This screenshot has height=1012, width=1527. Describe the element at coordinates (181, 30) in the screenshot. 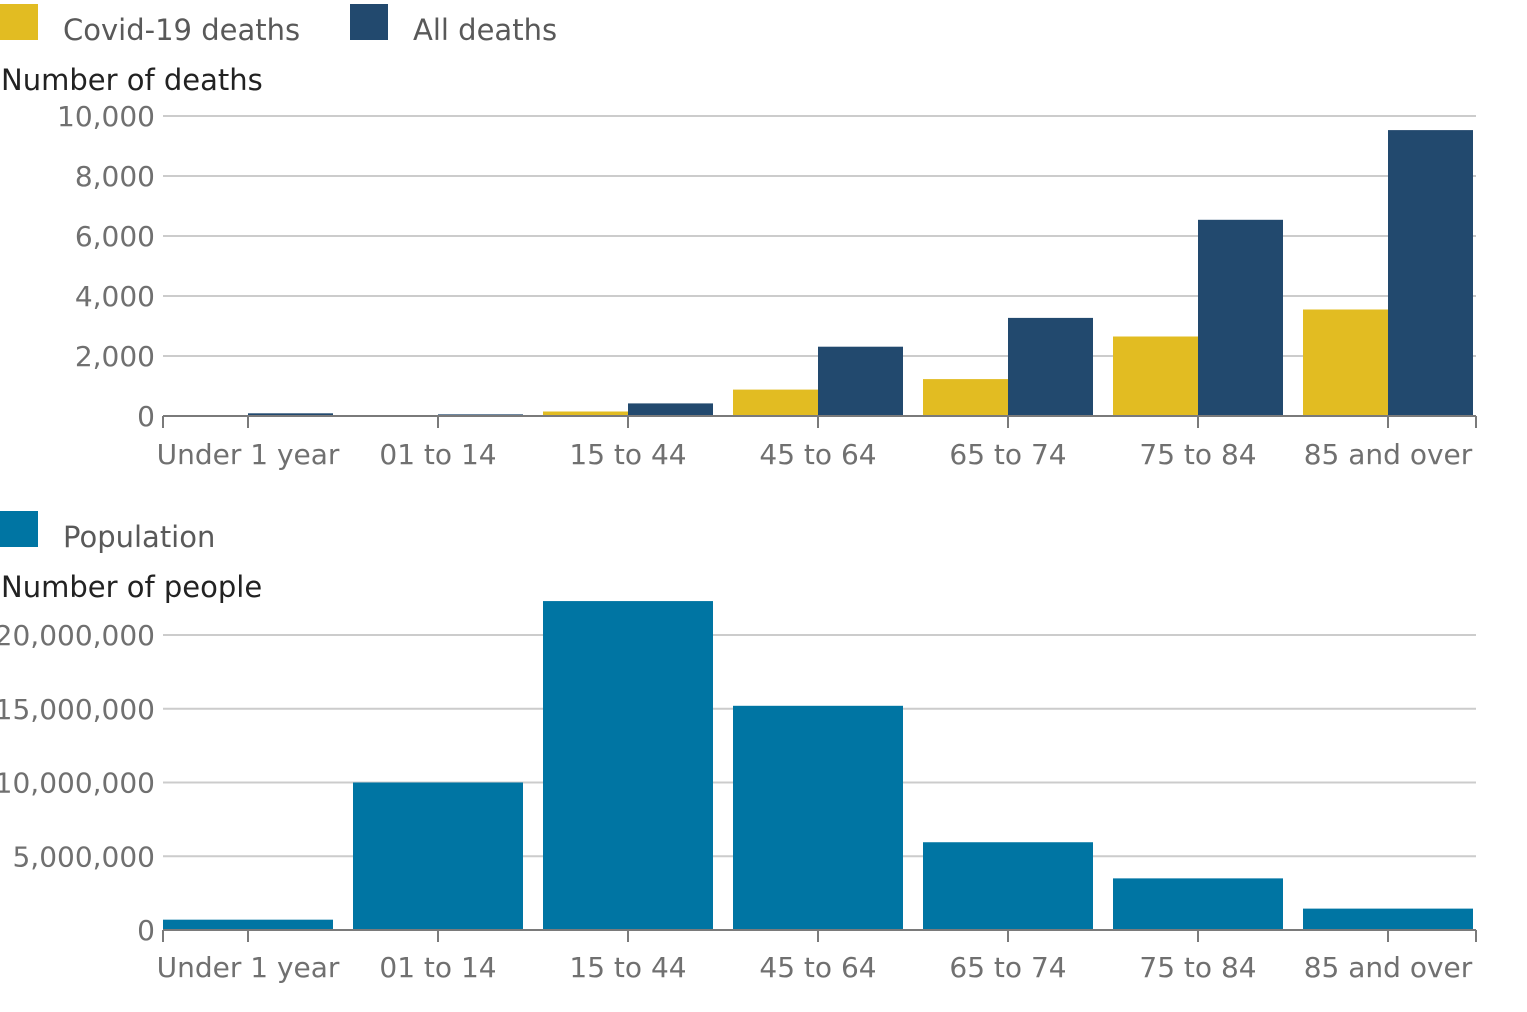

I see `legend-label-deaths-1: Covid-19 deaths` at that location.